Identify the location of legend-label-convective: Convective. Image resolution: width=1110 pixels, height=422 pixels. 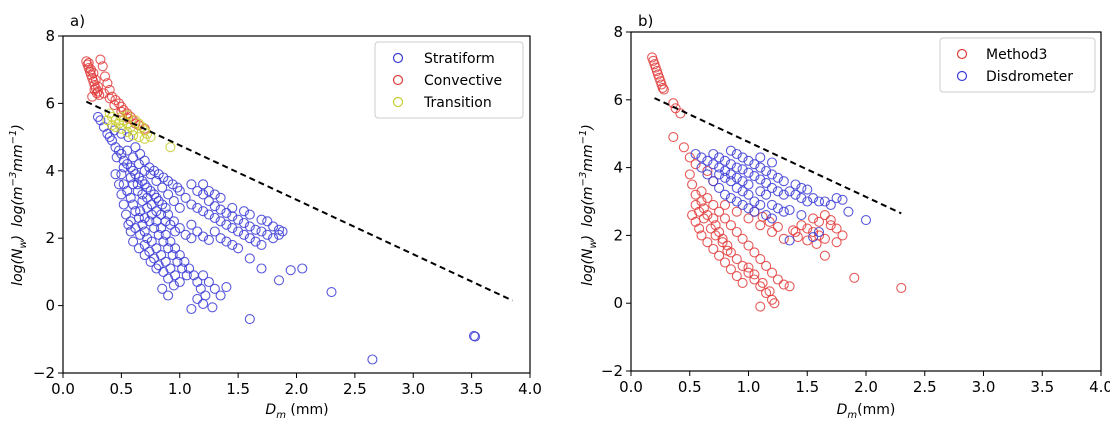
(463, 81).